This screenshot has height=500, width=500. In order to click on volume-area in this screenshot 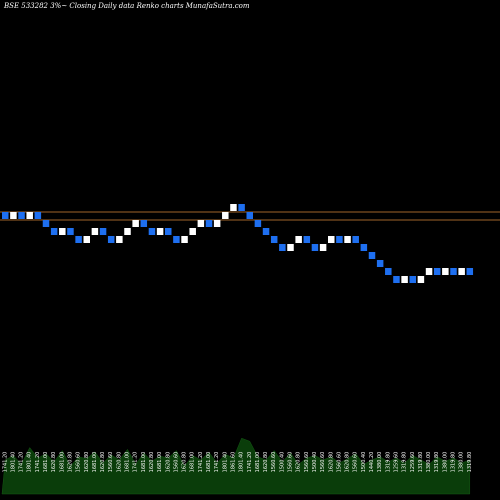, I will do `click(236, 466)`.